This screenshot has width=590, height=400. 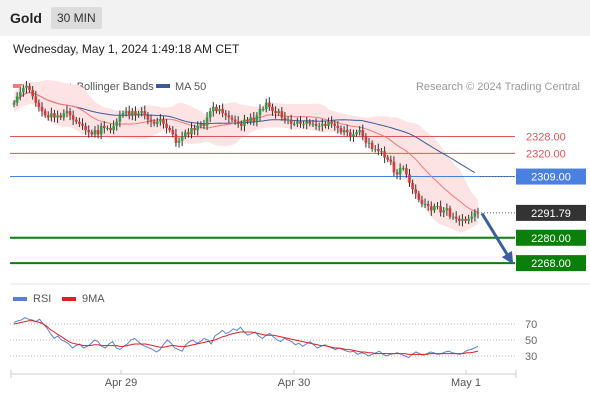 What do you see at coordinates (76, 18) in the screenshot?
I see `timeframe-button: 30 MIN` at bounding box center [76, 18].